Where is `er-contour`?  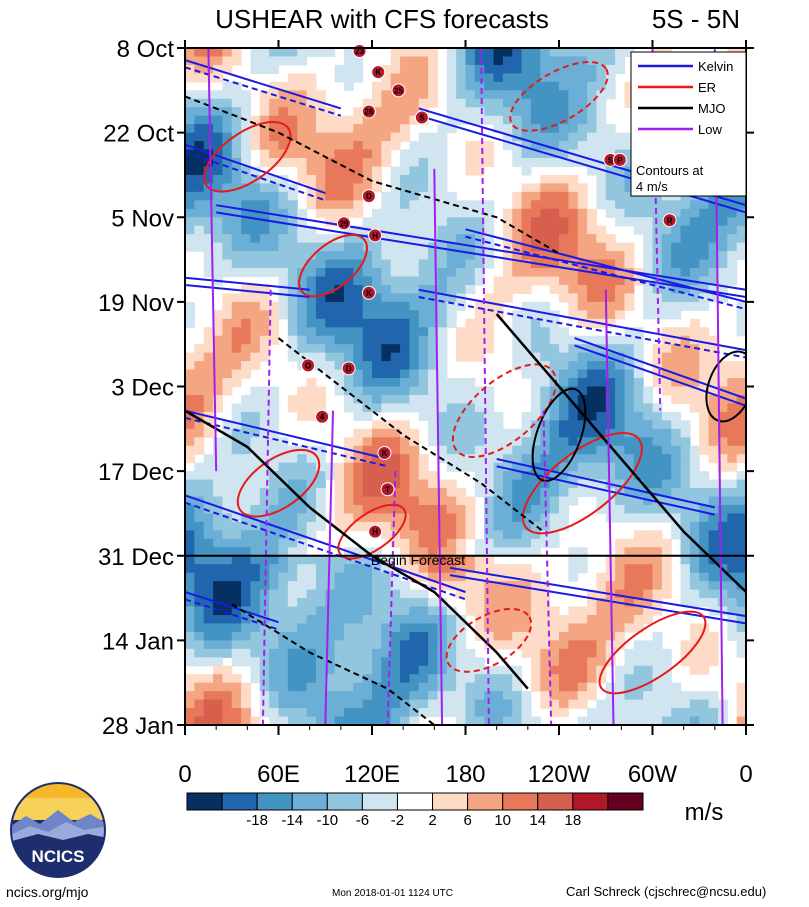
er-contour is located at coordinates (372, 531).